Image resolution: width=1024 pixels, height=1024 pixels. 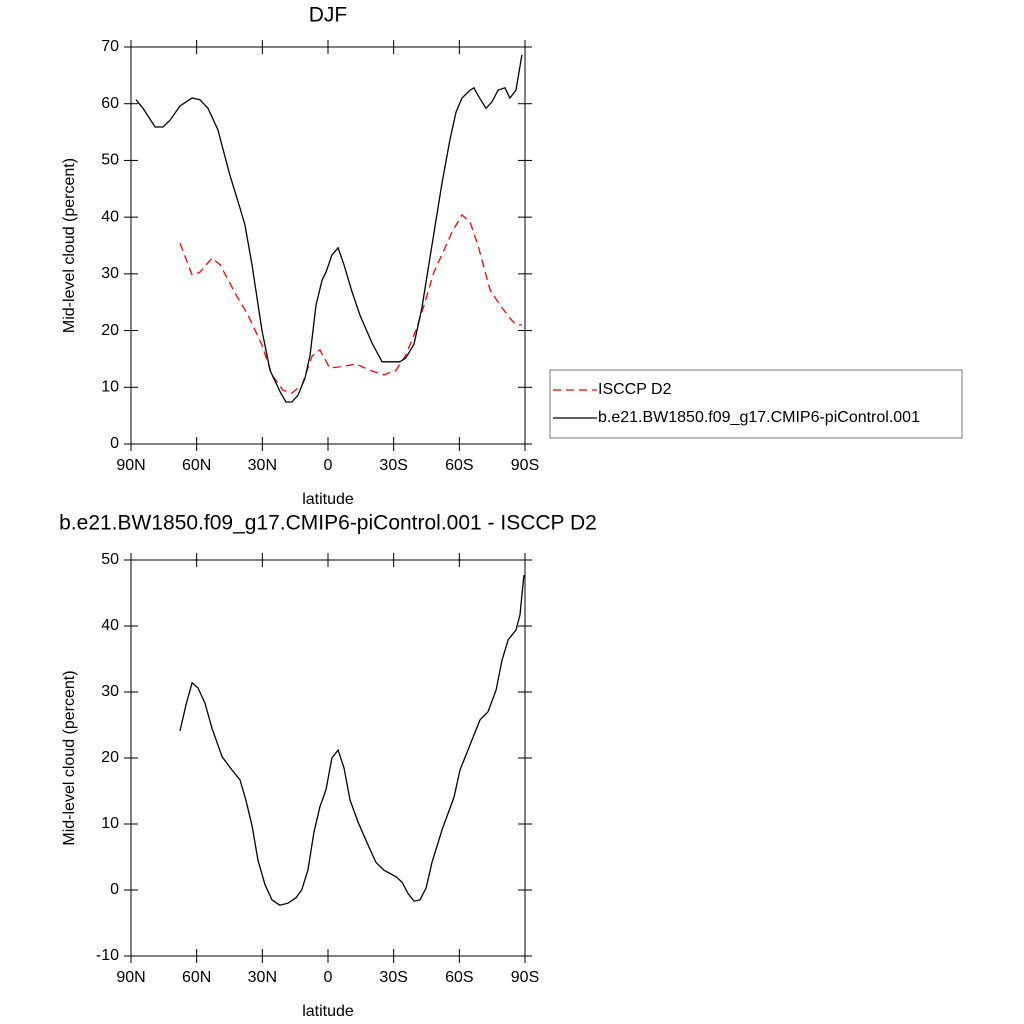 I want to click on legend-box, so click(x=756, y=404).